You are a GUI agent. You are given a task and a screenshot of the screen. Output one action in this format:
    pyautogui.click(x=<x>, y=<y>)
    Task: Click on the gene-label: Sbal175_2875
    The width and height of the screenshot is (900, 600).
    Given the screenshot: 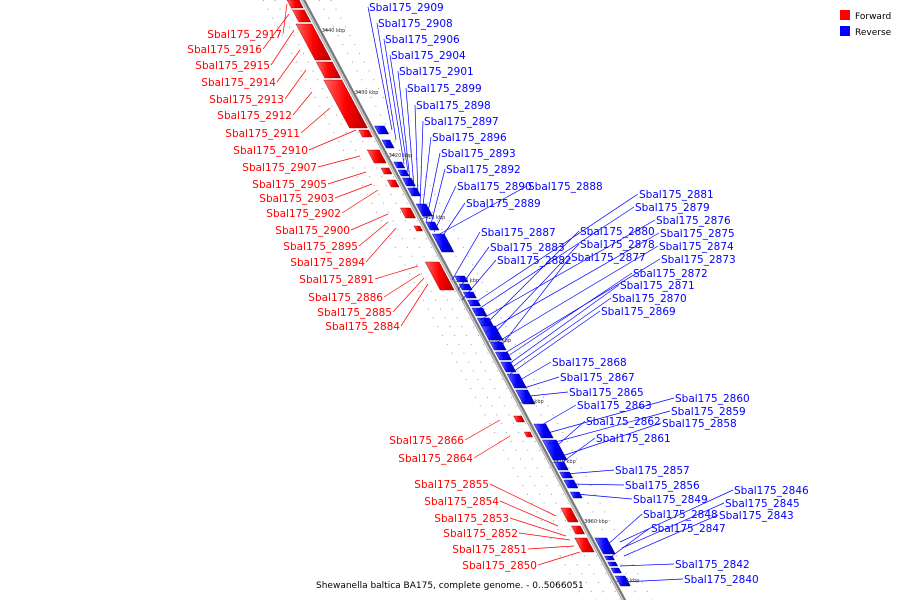 What is the action you would take?
    pyautogui.click(x=697, y=234)
    